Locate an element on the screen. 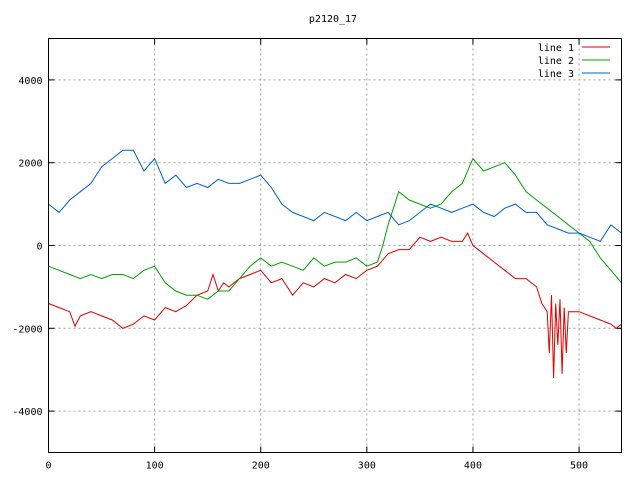  legend: line 1 line 2 line 3 is located at coordinates (574, 61).